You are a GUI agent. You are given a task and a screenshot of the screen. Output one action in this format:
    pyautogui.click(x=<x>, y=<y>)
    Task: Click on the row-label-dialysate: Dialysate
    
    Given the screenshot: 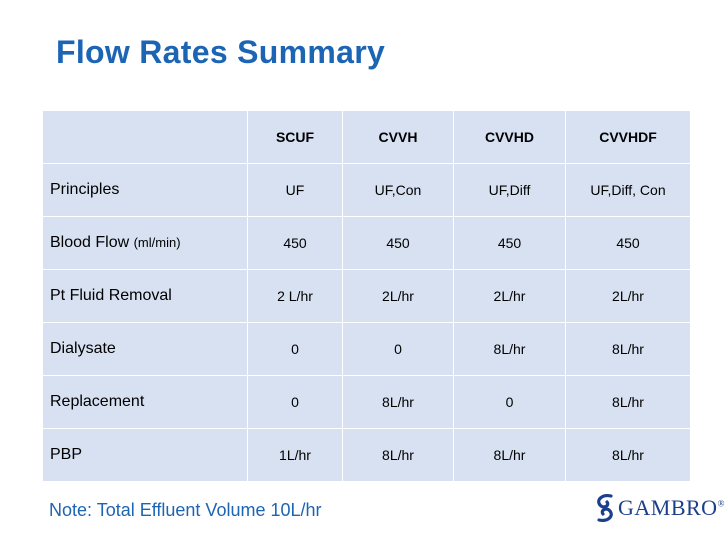 What is the action you would take?
    pyautogui.click(x=145, y=349)
    